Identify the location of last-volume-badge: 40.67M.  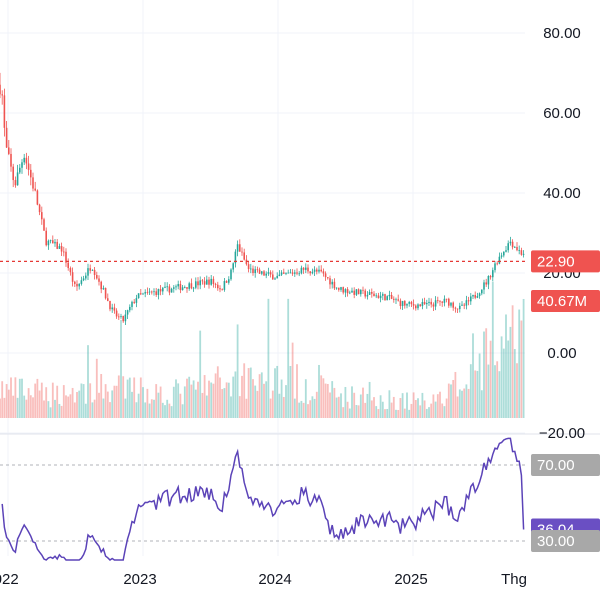
(565, 301).